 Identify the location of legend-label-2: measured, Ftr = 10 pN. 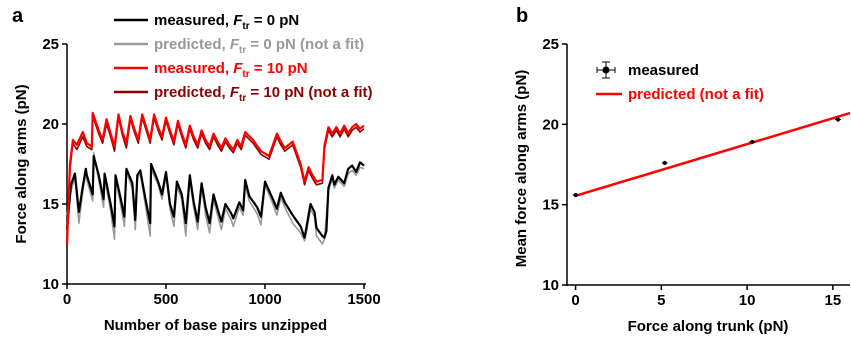
(231, 70).